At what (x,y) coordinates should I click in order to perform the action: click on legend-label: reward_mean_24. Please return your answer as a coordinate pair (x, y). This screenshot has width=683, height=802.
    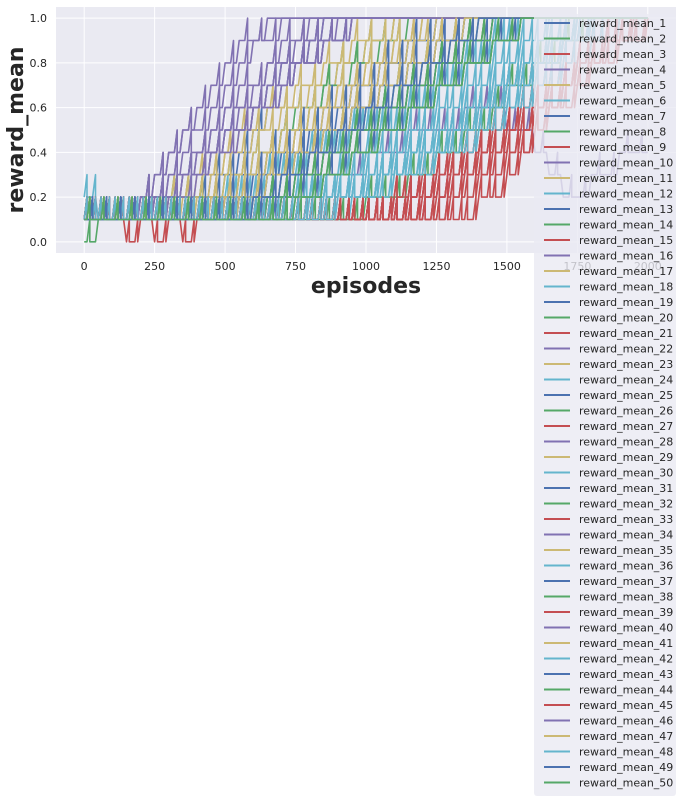
    Looking at the image, I should click on (626, 380).